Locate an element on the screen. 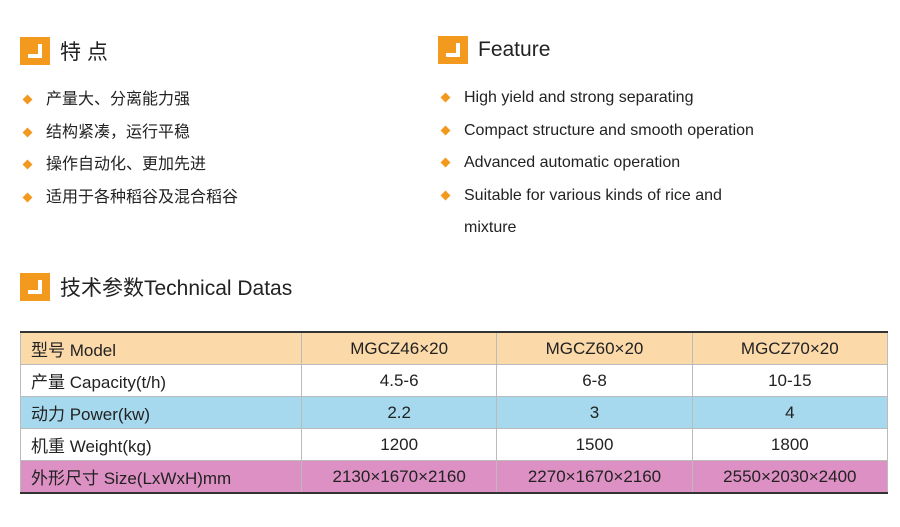  table-cell: 4 is located at coordinates (790, 412).